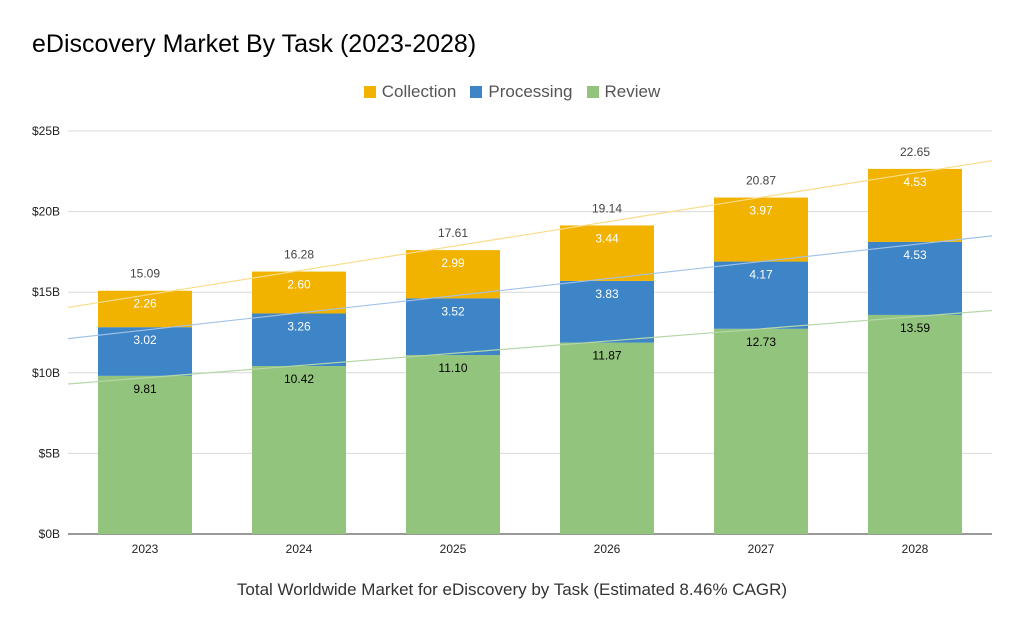 The image size is (1024, 633). I want to click on x-tick-label: 2025, so click(453, 549).